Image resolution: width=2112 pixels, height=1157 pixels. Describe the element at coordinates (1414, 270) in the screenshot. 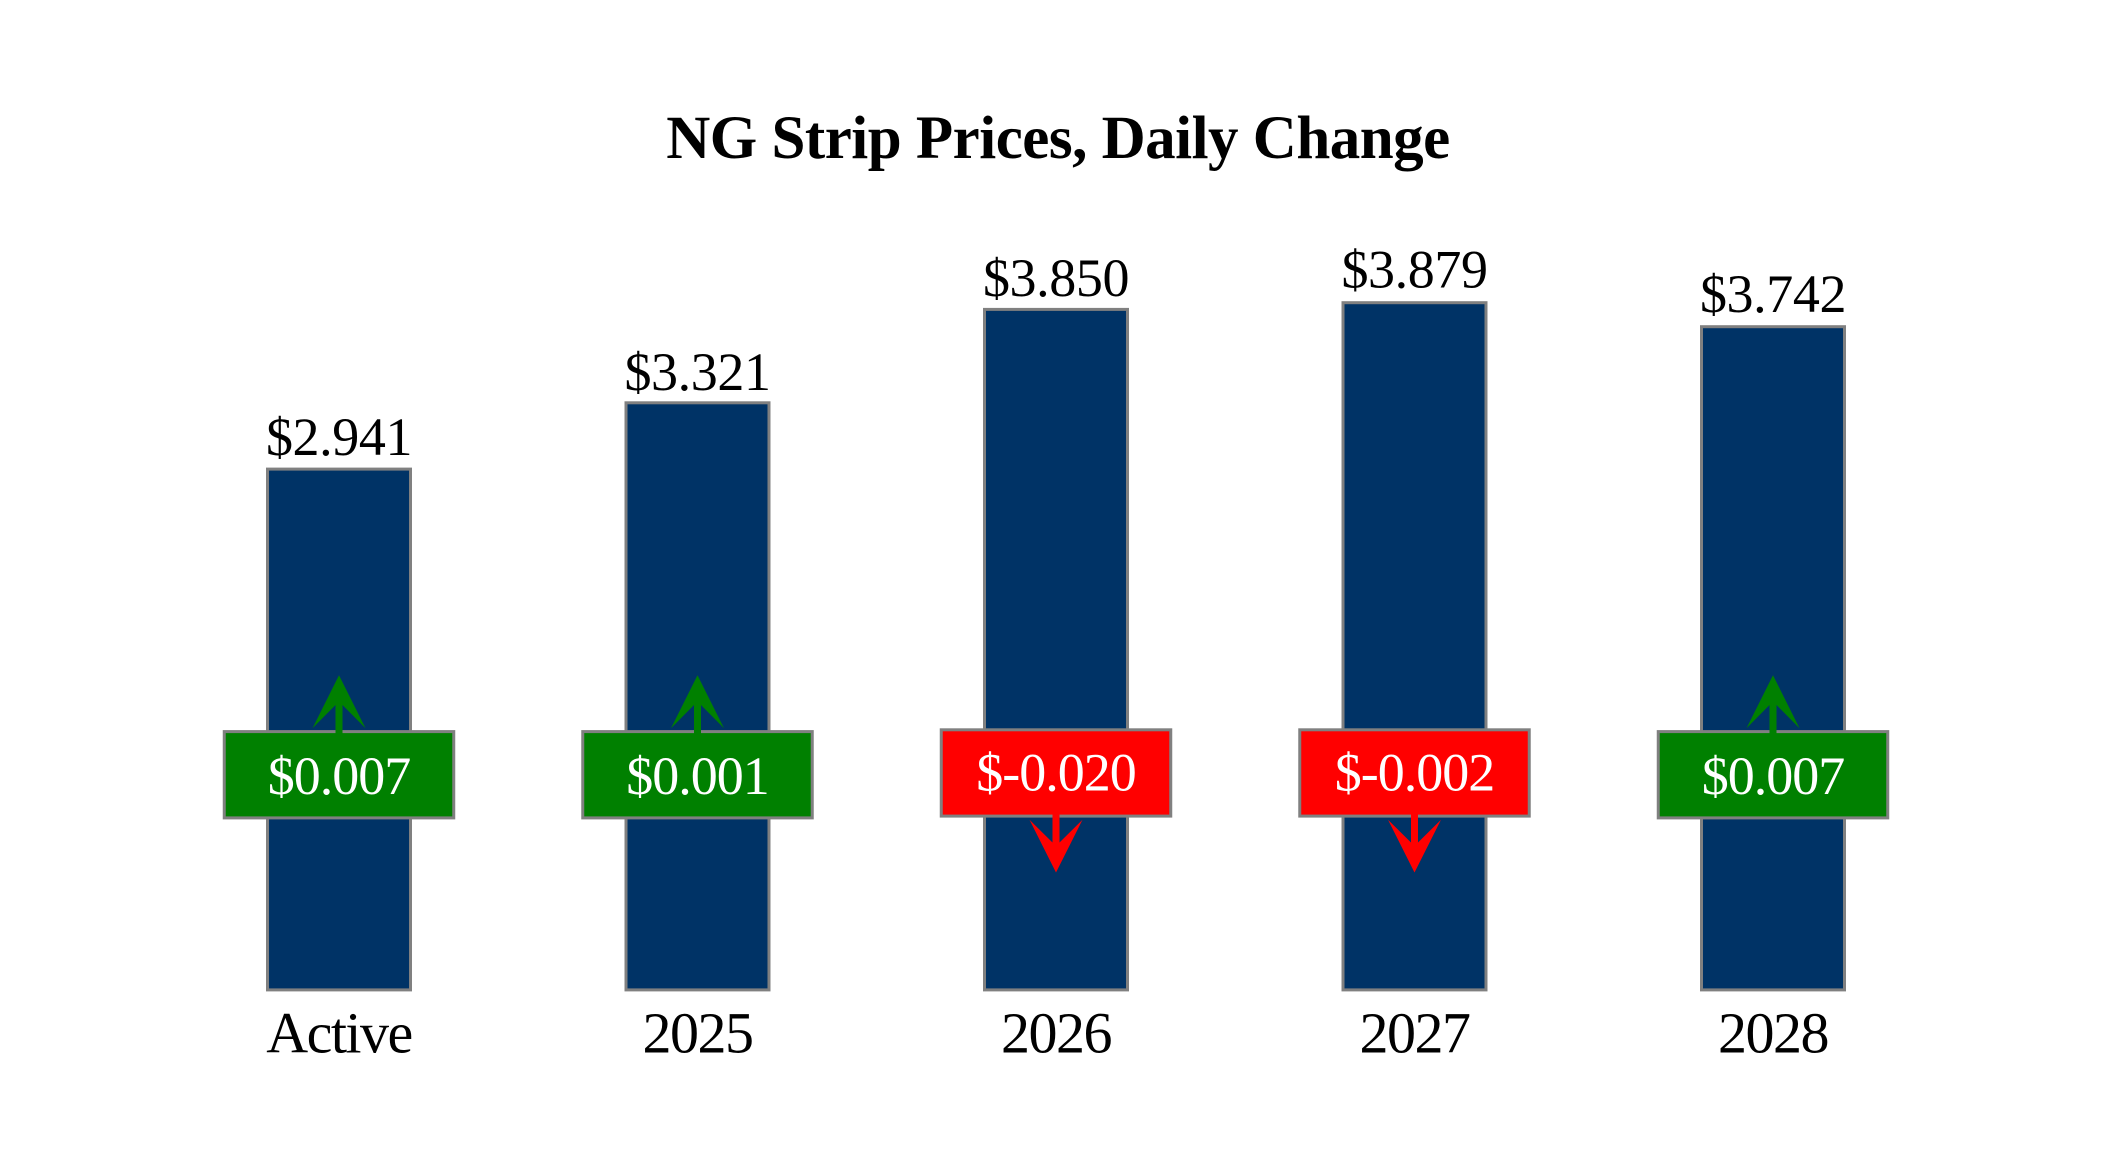

I see `svg-text: $3.879` at that location.